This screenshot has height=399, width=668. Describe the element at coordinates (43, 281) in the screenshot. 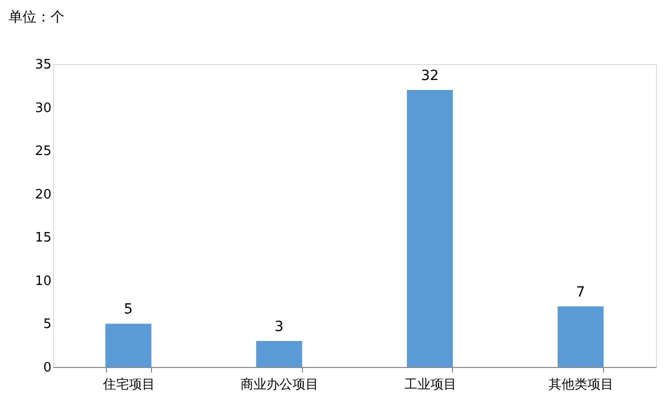

I see `y-tick-label: 10` at that location.